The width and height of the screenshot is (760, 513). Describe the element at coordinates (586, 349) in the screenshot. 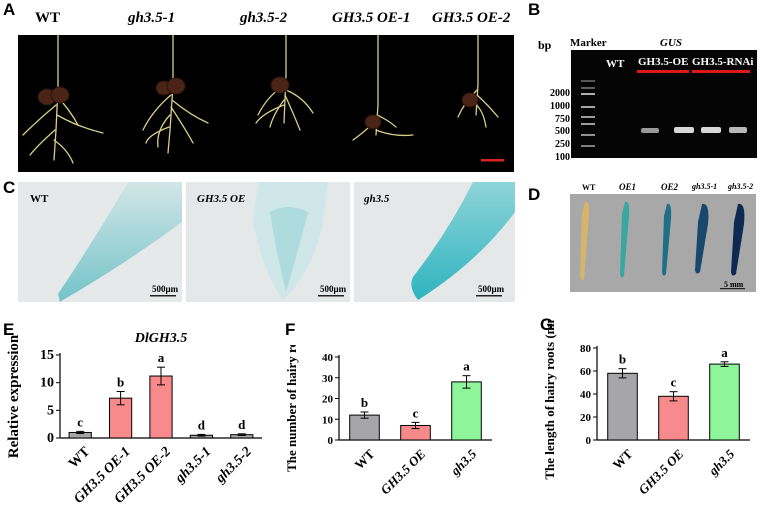

I see `y-tick-label: 80` at that location.